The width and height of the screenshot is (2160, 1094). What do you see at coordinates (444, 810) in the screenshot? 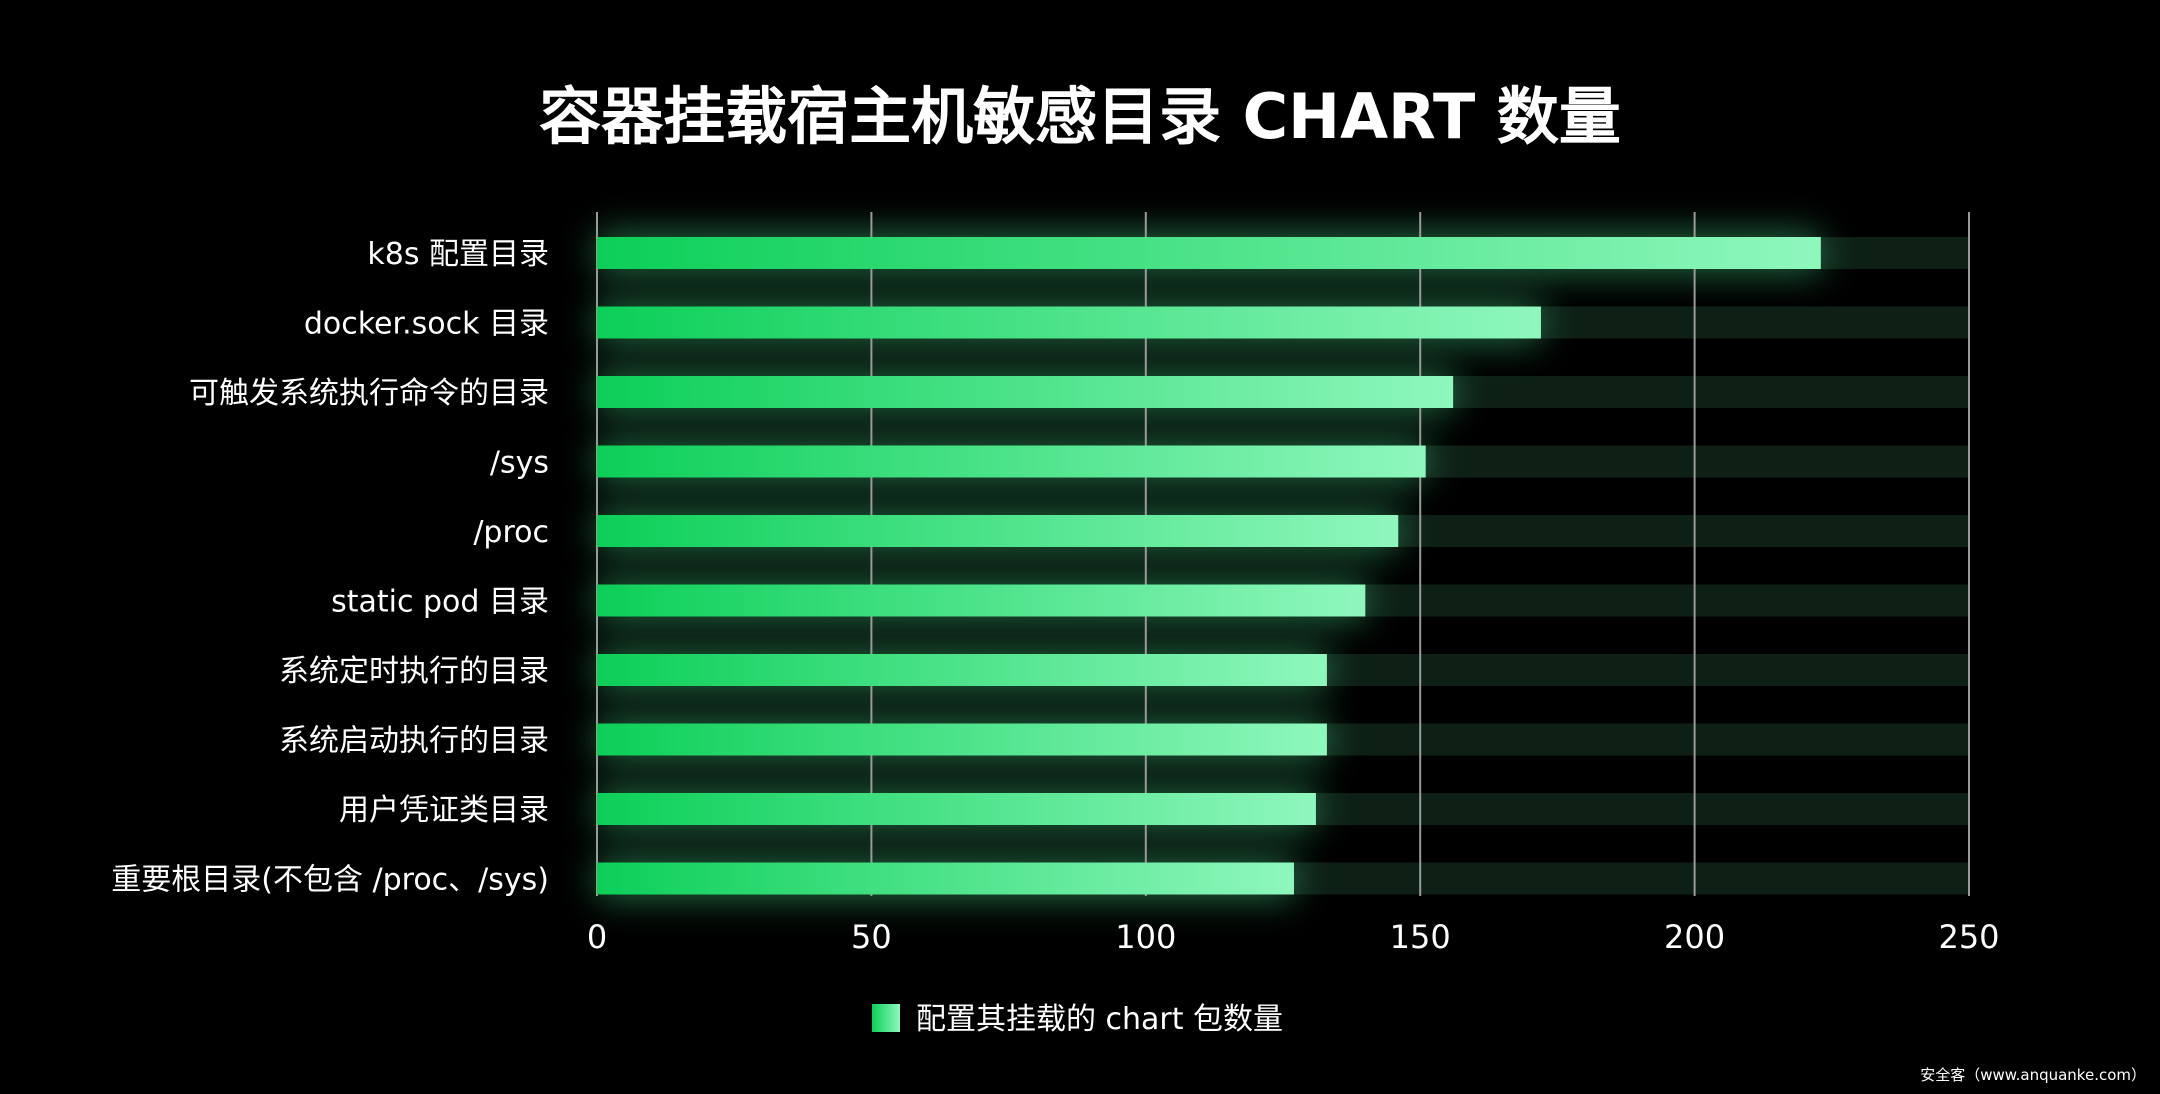
I see `category-label: 用户凭证类目录` at bounding box center [444, 810].